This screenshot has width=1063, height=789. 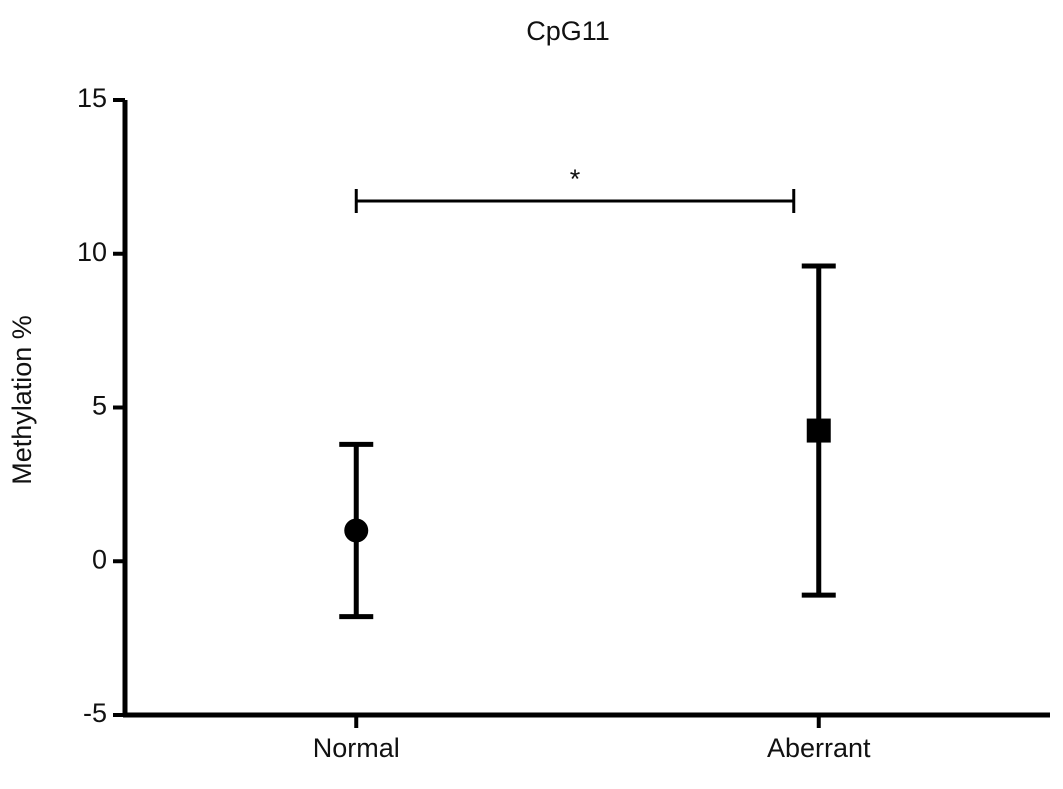 I want to click on chart-title: CpG11, so click(x=568, y=31).